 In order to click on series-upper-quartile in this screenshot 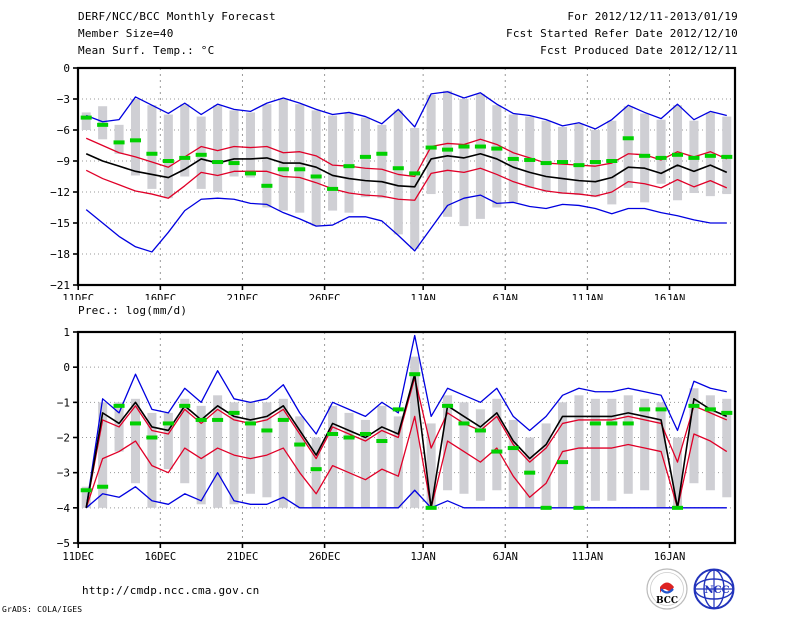, I will do `click(406, 157)`.